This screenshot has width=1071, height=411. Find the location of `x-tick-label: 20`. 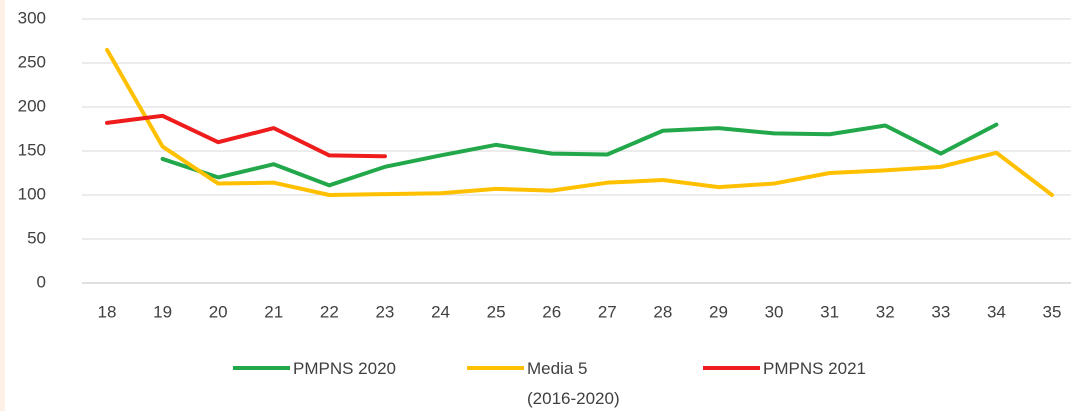

x-tick-label: 20 is located at coordinates (218, 311).